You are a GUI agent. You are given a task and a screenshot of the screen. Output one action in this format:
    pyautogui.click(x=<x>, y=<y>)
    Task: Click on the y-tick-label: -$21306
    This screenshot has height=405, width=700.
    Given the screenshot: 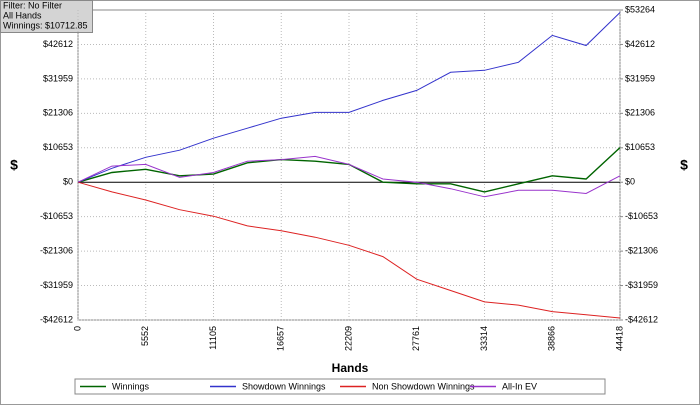 What is the action you would take?
    pyautogui.click(x=56, y=250)
    